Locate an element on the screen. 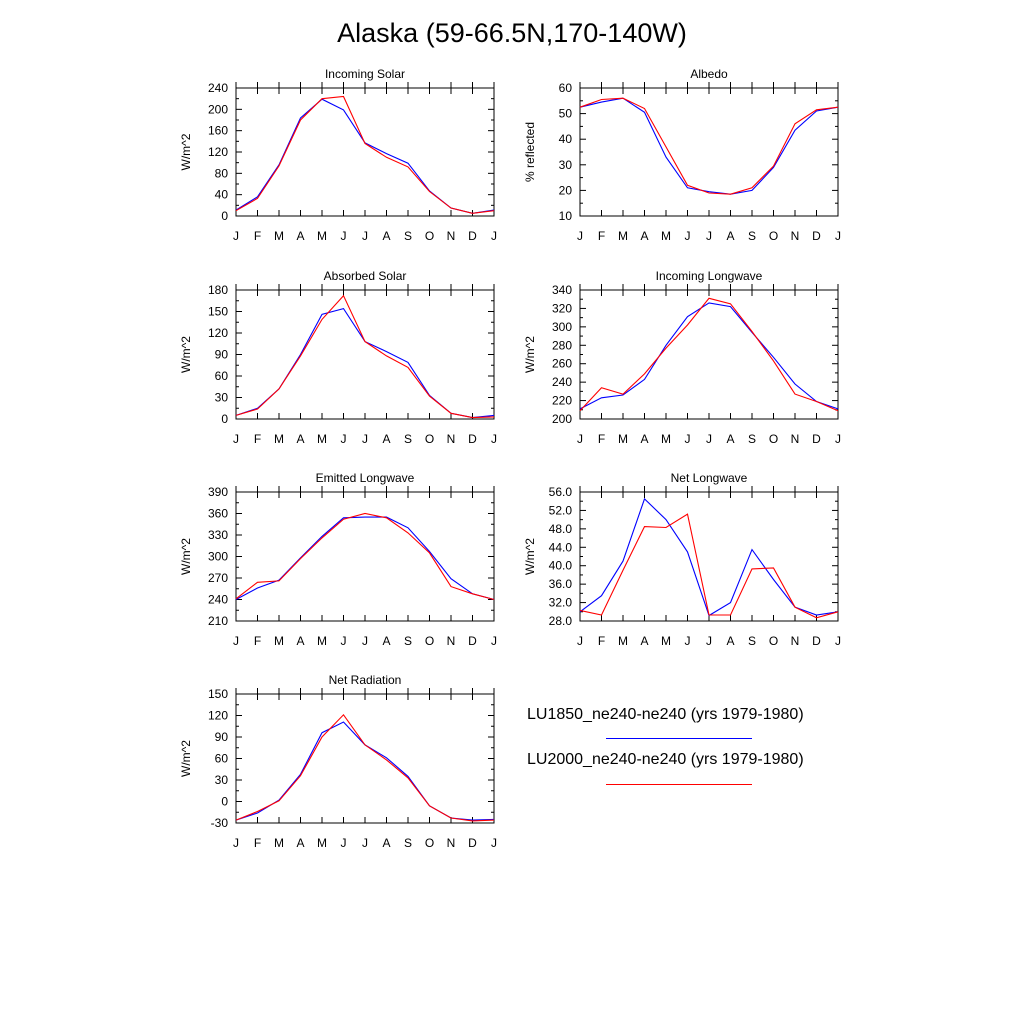 This screenshot has height=1024, width=1024. y-tick-label: 270 is located at coordinates (218, 578).